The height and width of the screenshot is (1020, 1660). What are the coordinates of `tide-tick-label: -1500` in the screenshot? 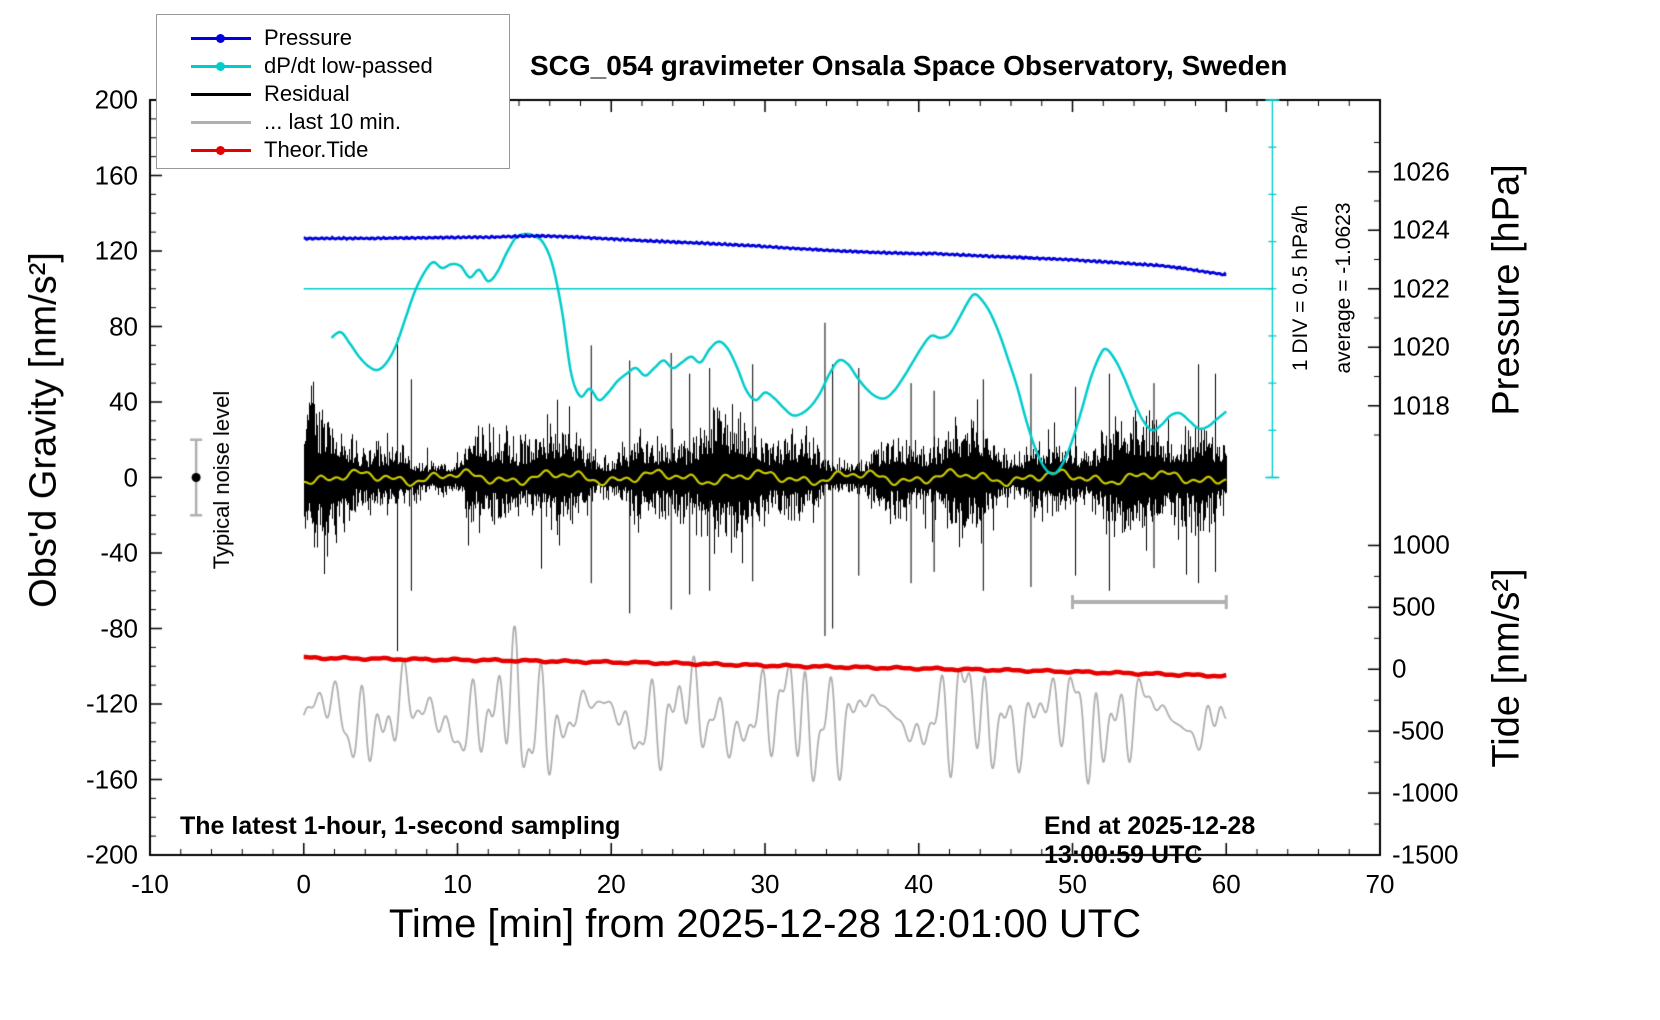 It's located at (1425, 854).